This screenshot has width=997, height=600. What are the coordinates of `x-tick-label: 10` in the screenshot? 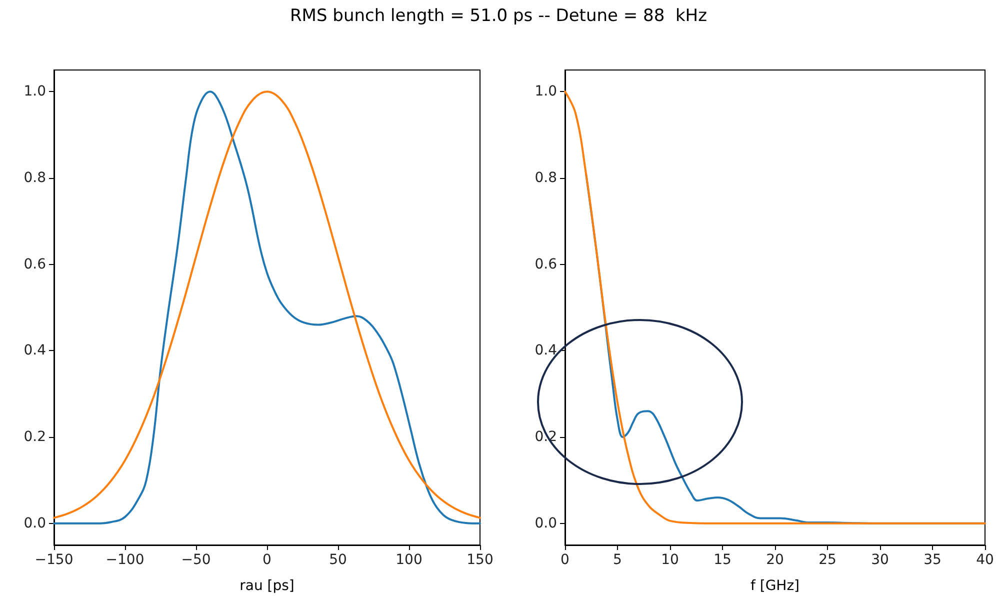 It's located at (670, 560).